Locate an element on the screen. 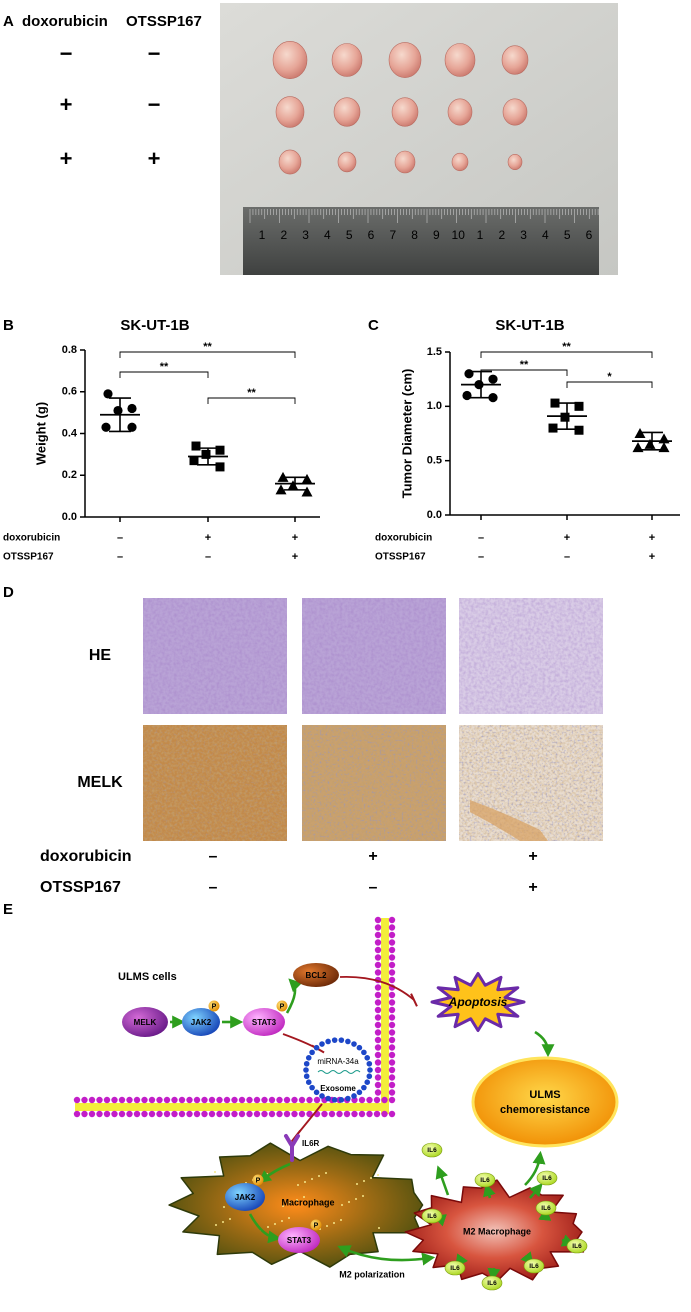  melk: MELK is located at coordinates (145, 1022).